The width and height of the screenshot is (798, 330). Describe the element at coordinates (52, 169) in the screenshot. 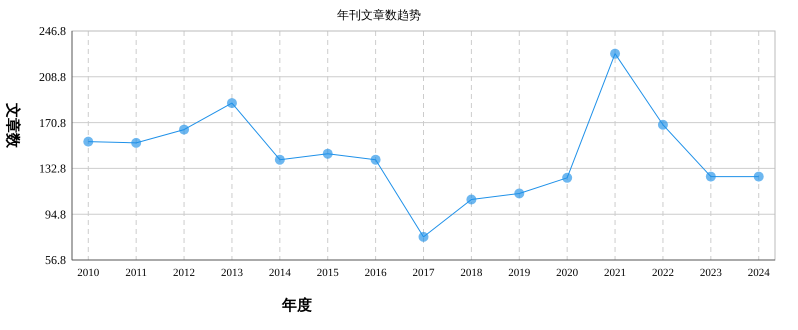

I see `y-tick-label: 132.8` at that location.